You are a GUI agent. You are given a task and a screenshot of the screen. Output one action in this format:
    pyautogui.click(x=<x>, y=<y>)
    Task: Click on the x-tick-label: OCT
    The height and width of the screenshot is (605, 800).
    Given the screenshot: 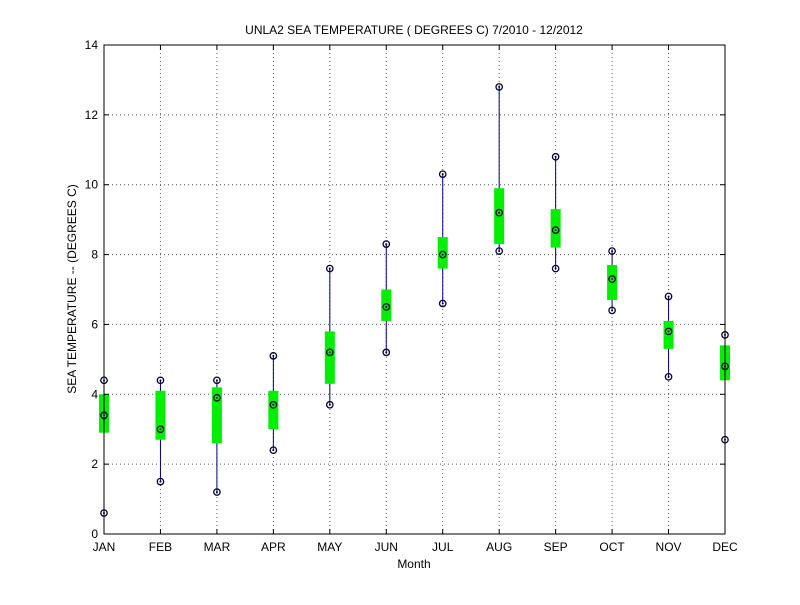 What is the action you would take?
    pyautogui.click(x=612, y=547)
    